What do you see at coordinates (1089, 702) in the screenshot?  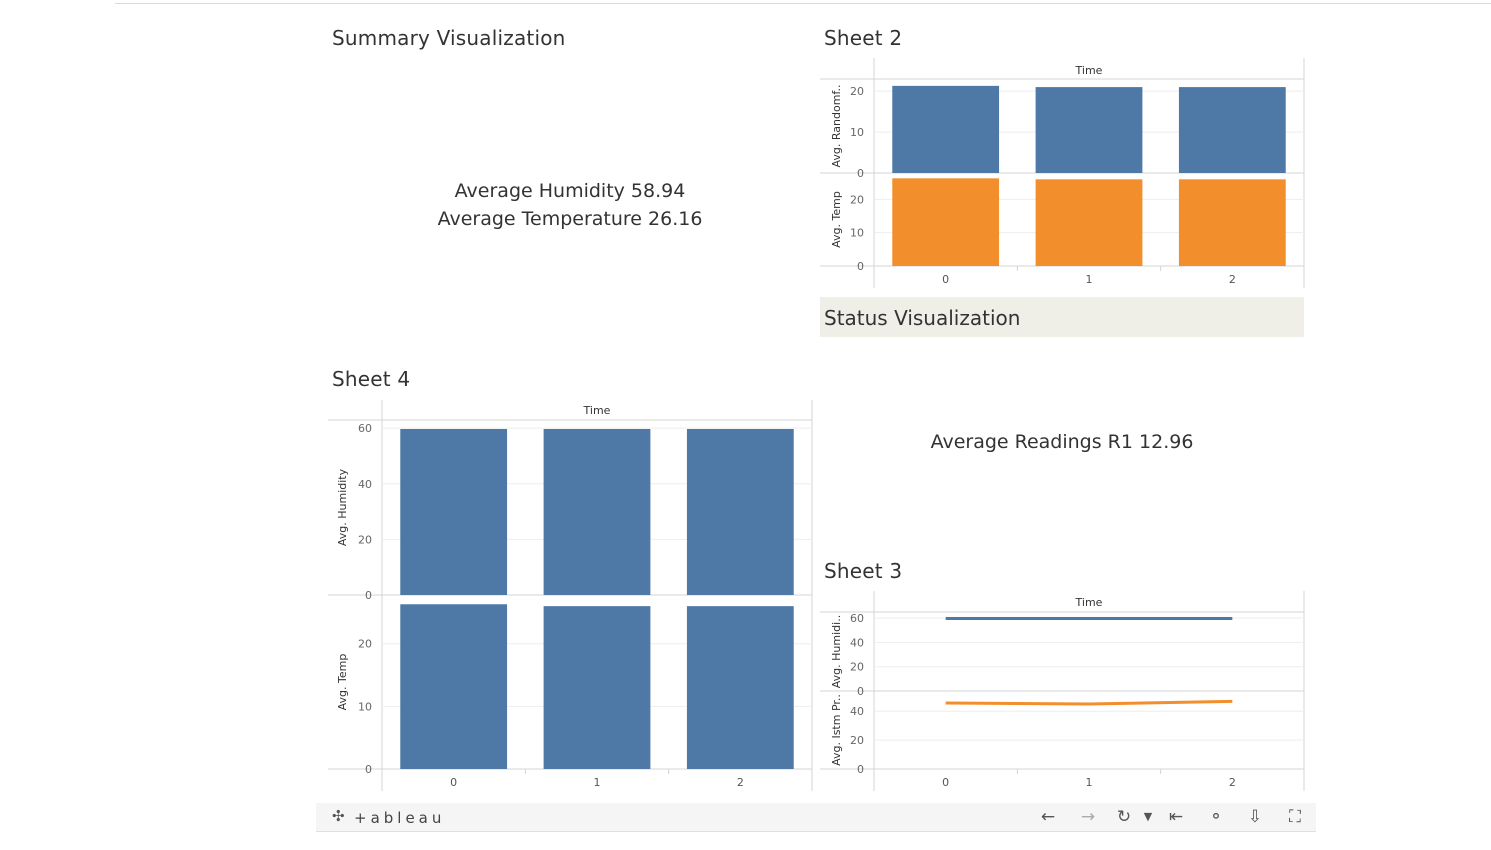 I see `series-line` at bounding box center [1089, 702].